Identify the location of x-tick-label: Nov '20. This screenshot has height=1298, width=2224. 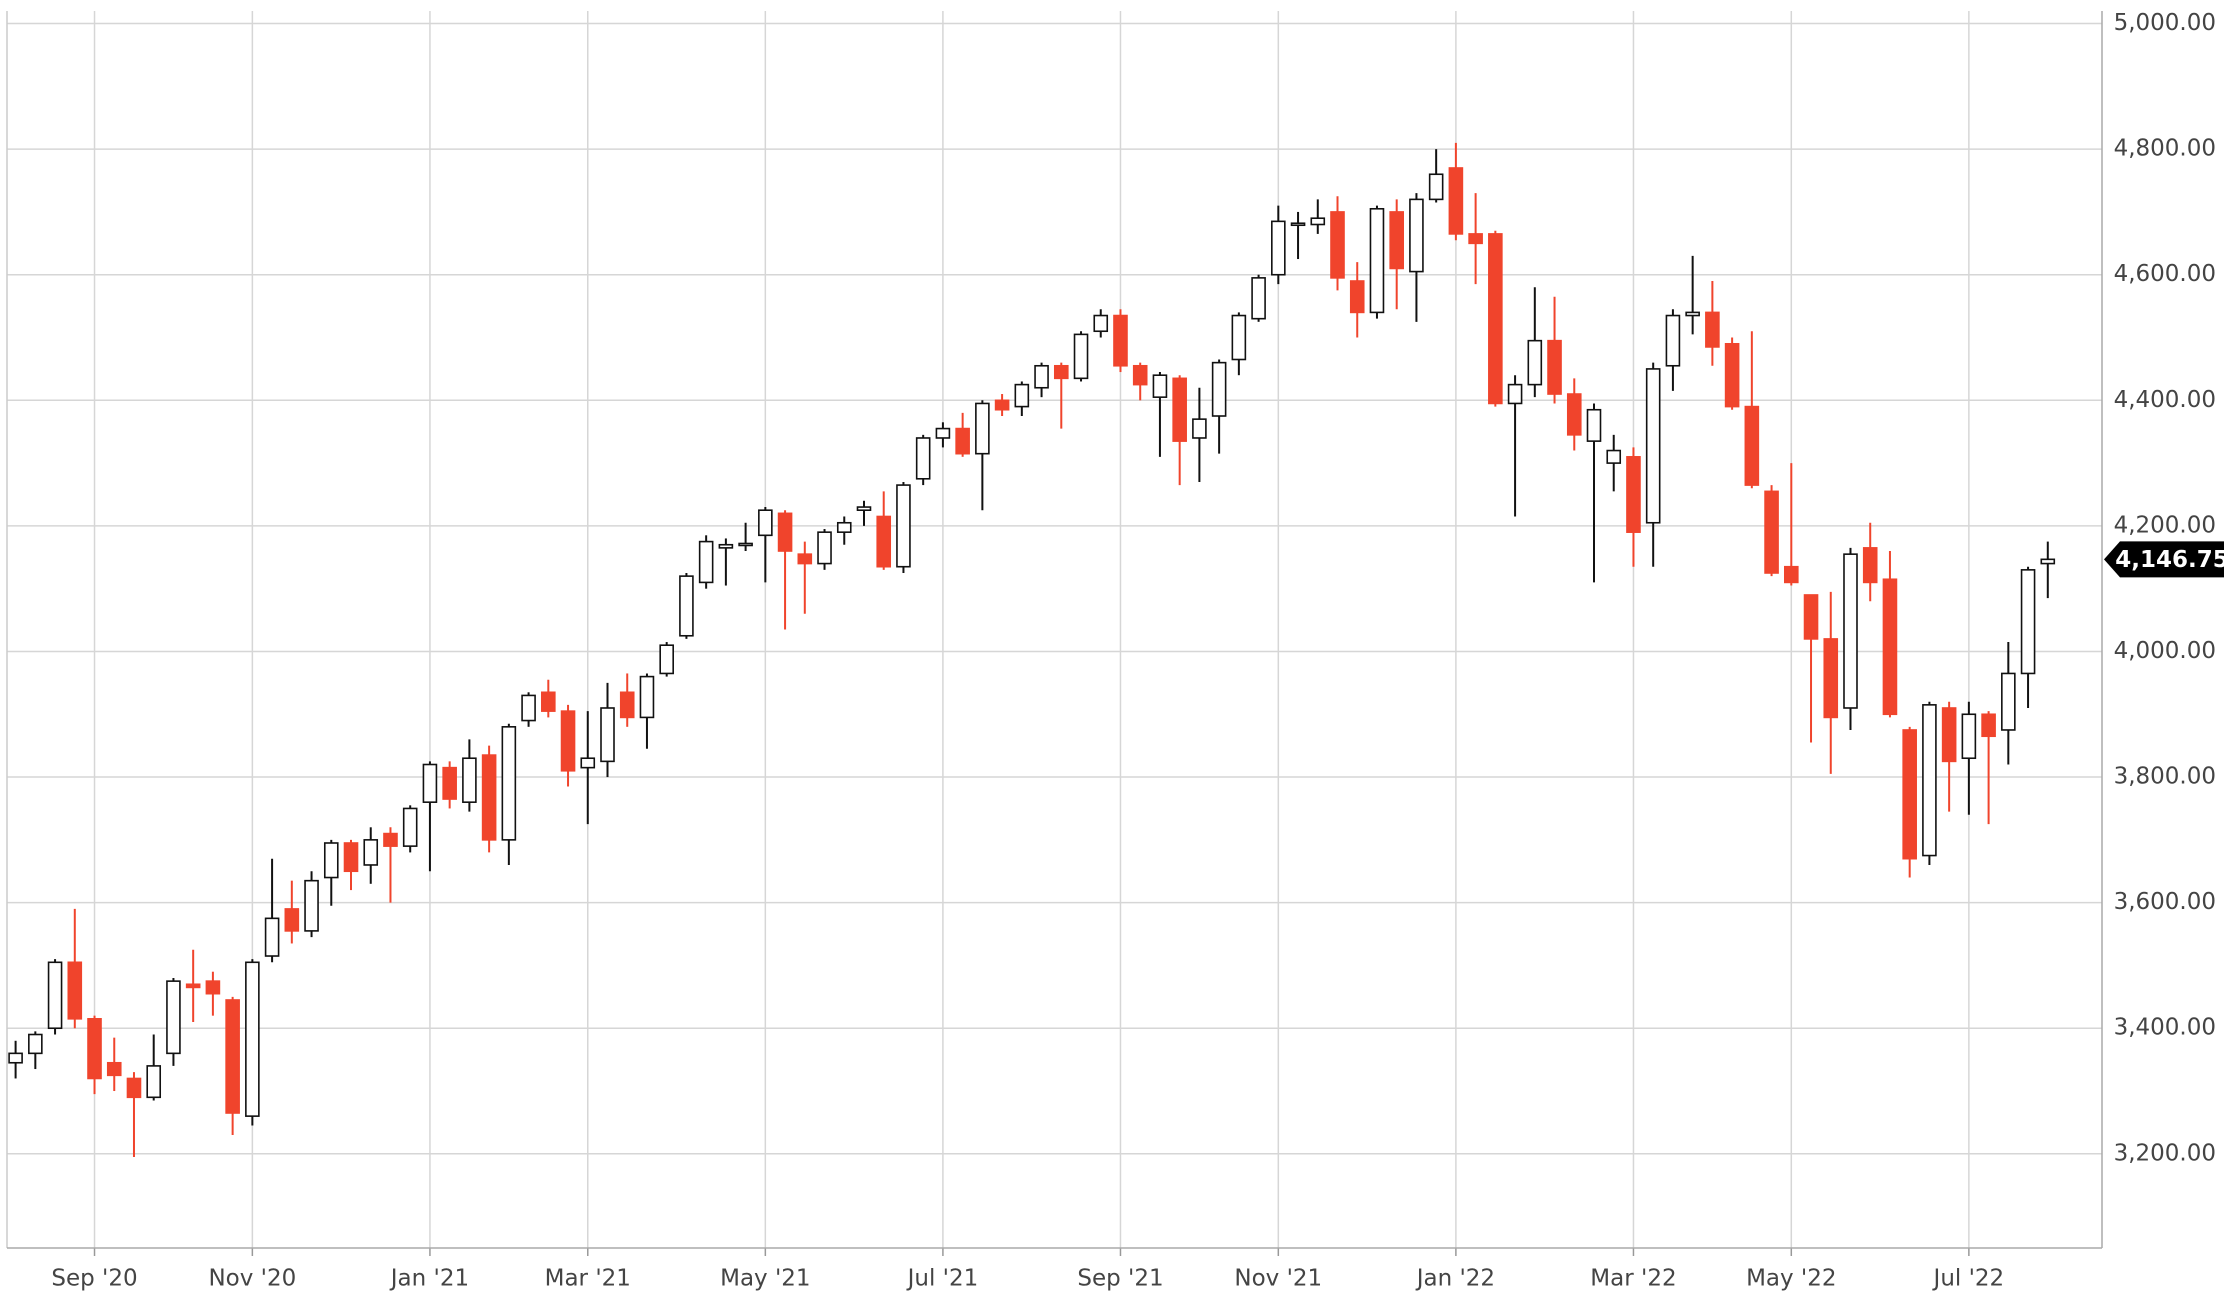
(252, 1279).